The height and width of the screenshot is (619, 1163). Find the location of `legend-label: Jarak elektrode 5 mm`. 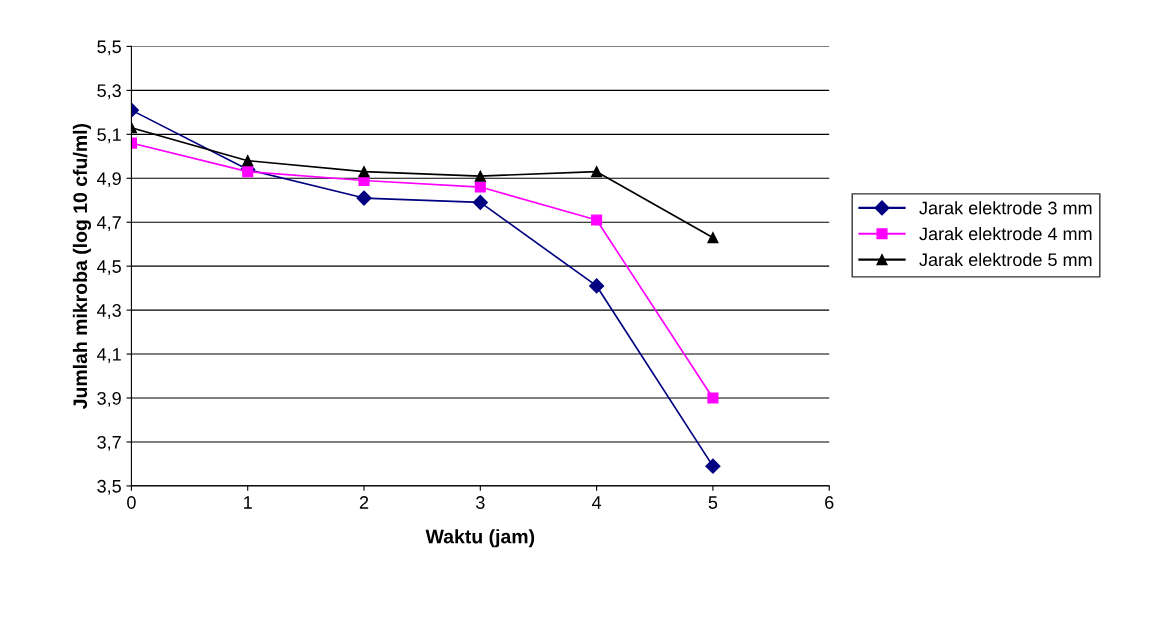

legend-label: Jarak elektrode 5 mm is located at coordinates (1005, 259).